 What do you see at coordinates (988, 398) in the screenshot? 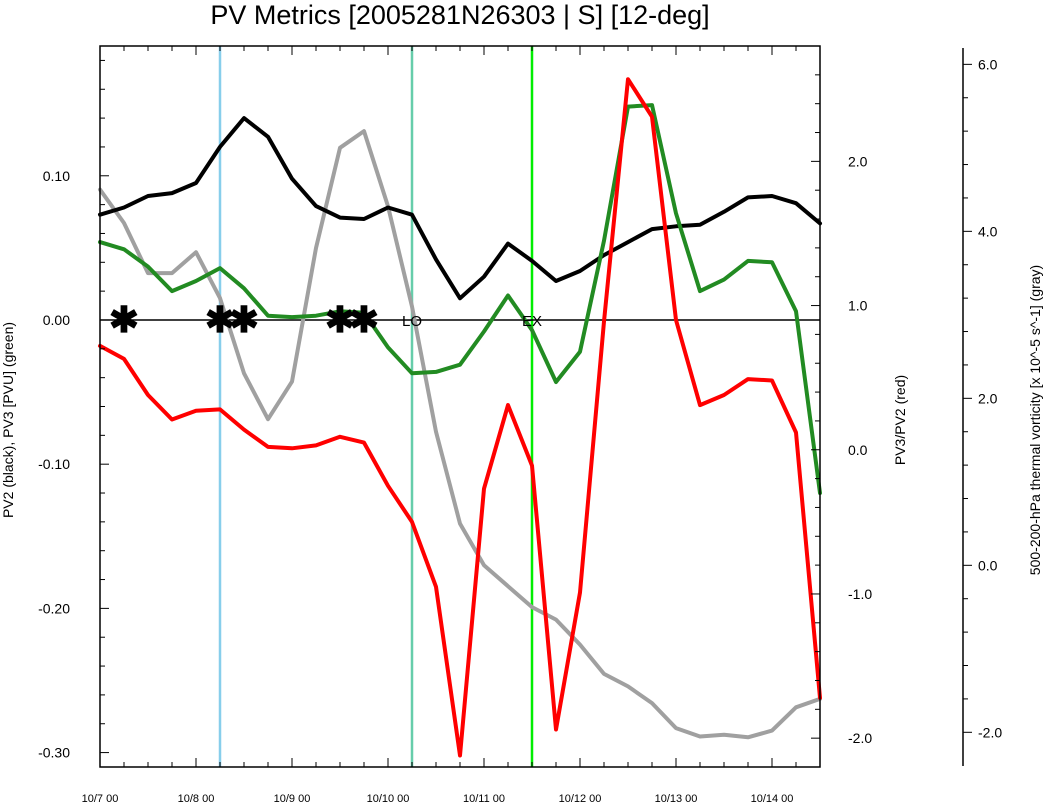
I see `far-right-tick-label: 2.0` at bounding box center [988, 398].